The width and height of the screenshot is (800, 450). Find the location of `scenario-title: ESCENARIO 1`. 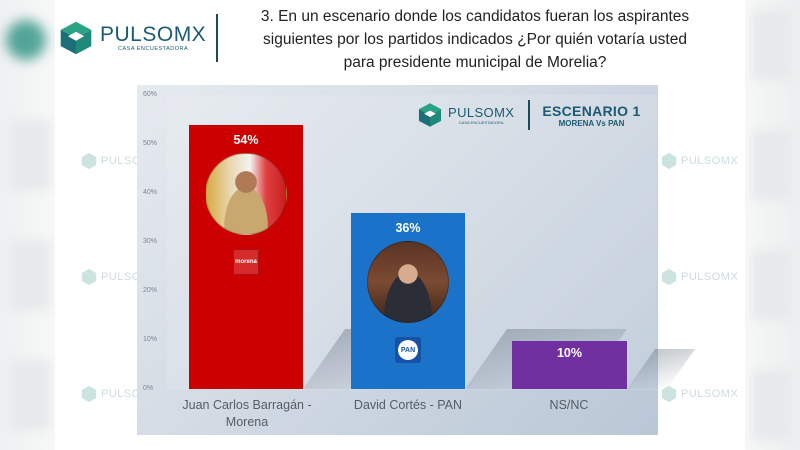

scenario-title: ESCENARIO 1 is located at coordinates (591, 110).